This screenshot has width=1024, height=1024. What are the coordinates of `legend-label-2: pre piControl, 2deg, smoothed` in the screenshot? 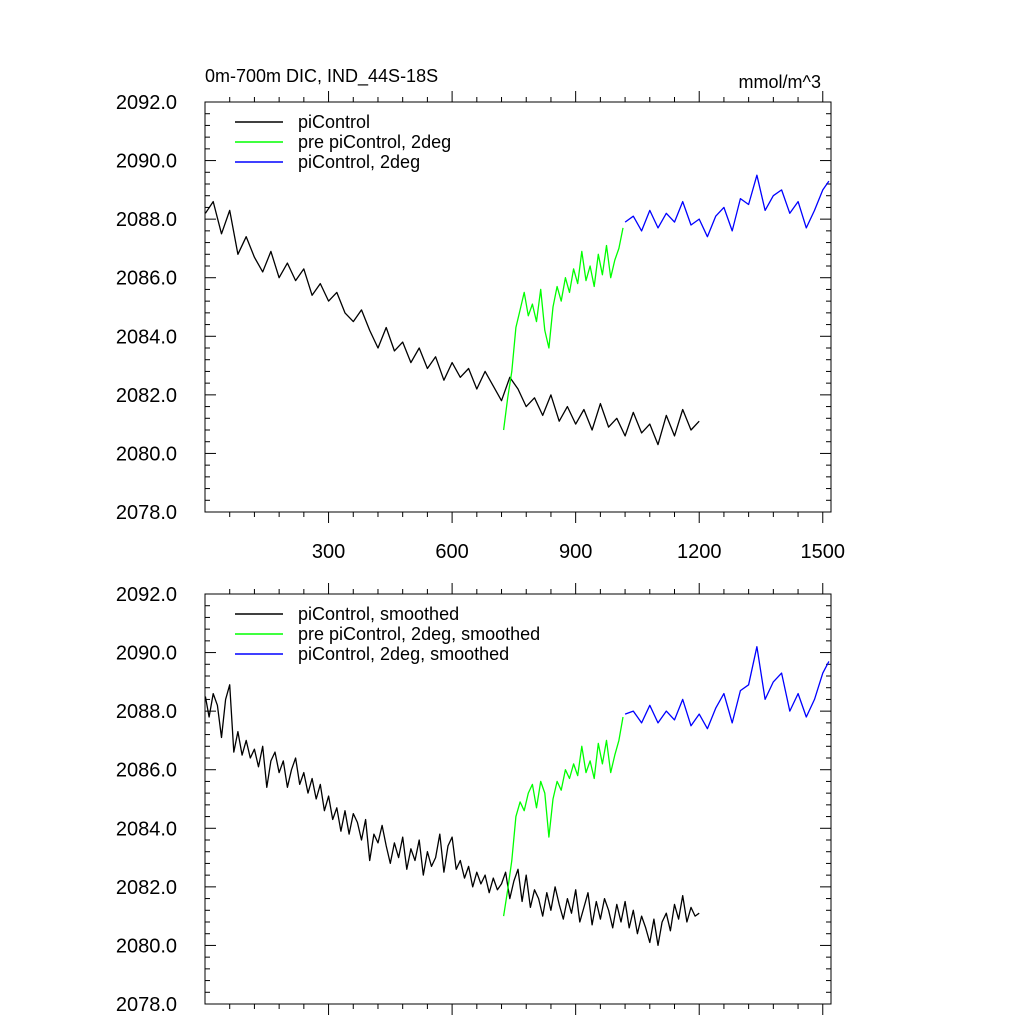 It's located at (419, 634).